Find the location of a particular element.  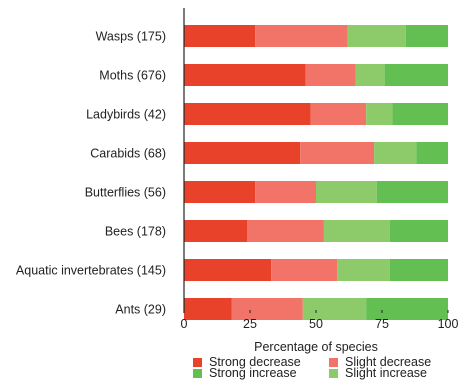

legend-label: Strong increase is located at coordinates (253, 373).